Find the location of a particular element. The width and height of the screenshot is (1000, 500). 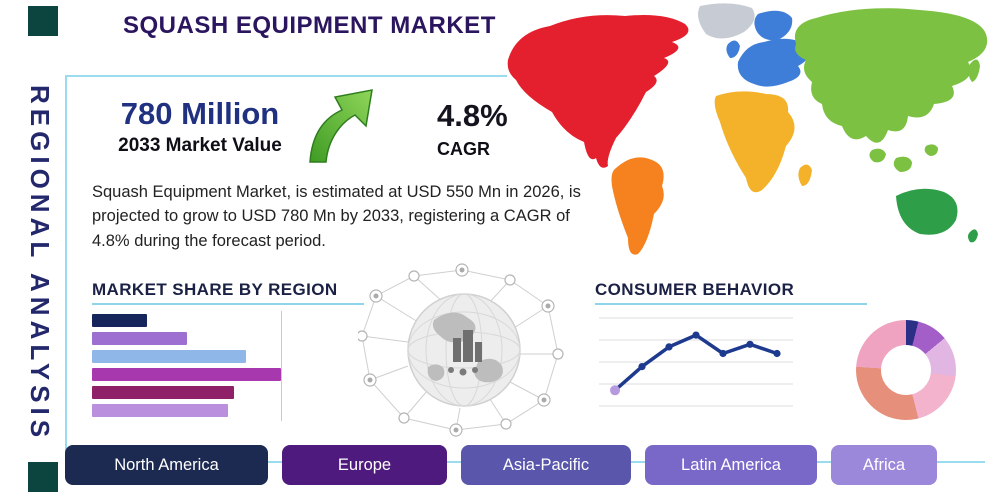

corner-accent-top is located at coordinates (43, 21).